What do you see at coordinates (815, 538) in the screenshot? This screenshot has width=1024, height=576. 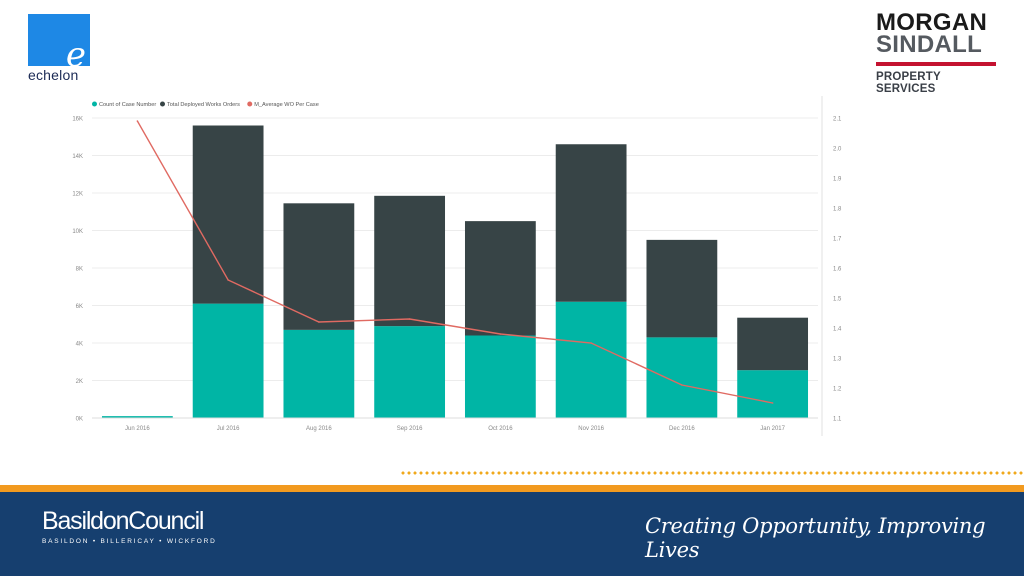 I see `slogan: Creating Opportunity, Improving Lives` at bounding box center [815, 538].